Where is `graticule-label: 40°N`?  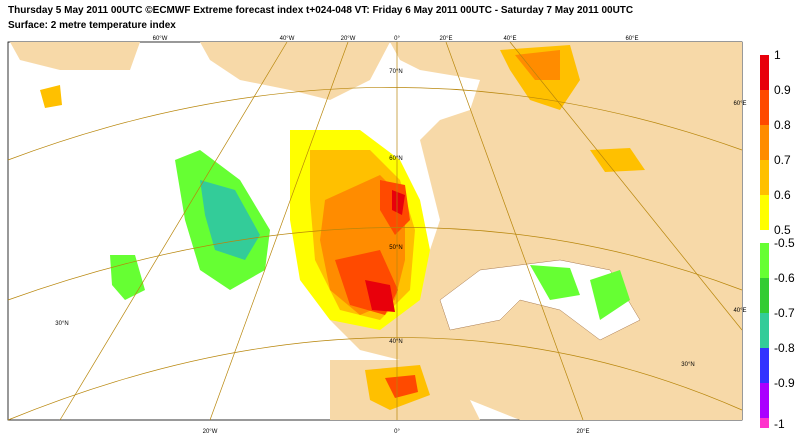 graticule-label: 40°N is located at coordinates (395, 342).